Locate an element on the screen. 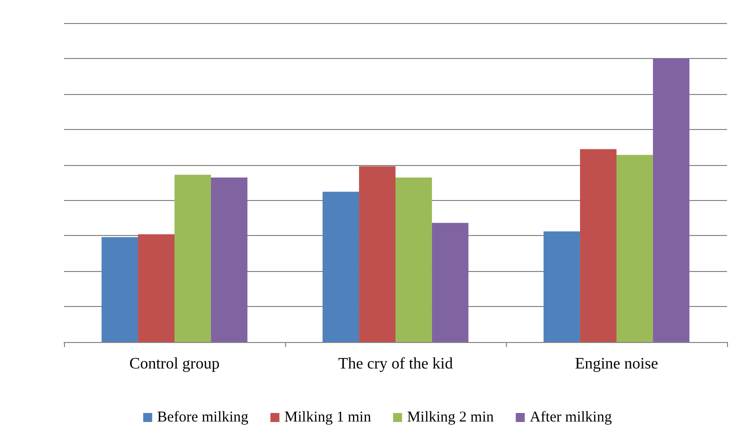 This screenshot has width=755, height=448. legend-label: After milking is located at coordinates (571, 418).